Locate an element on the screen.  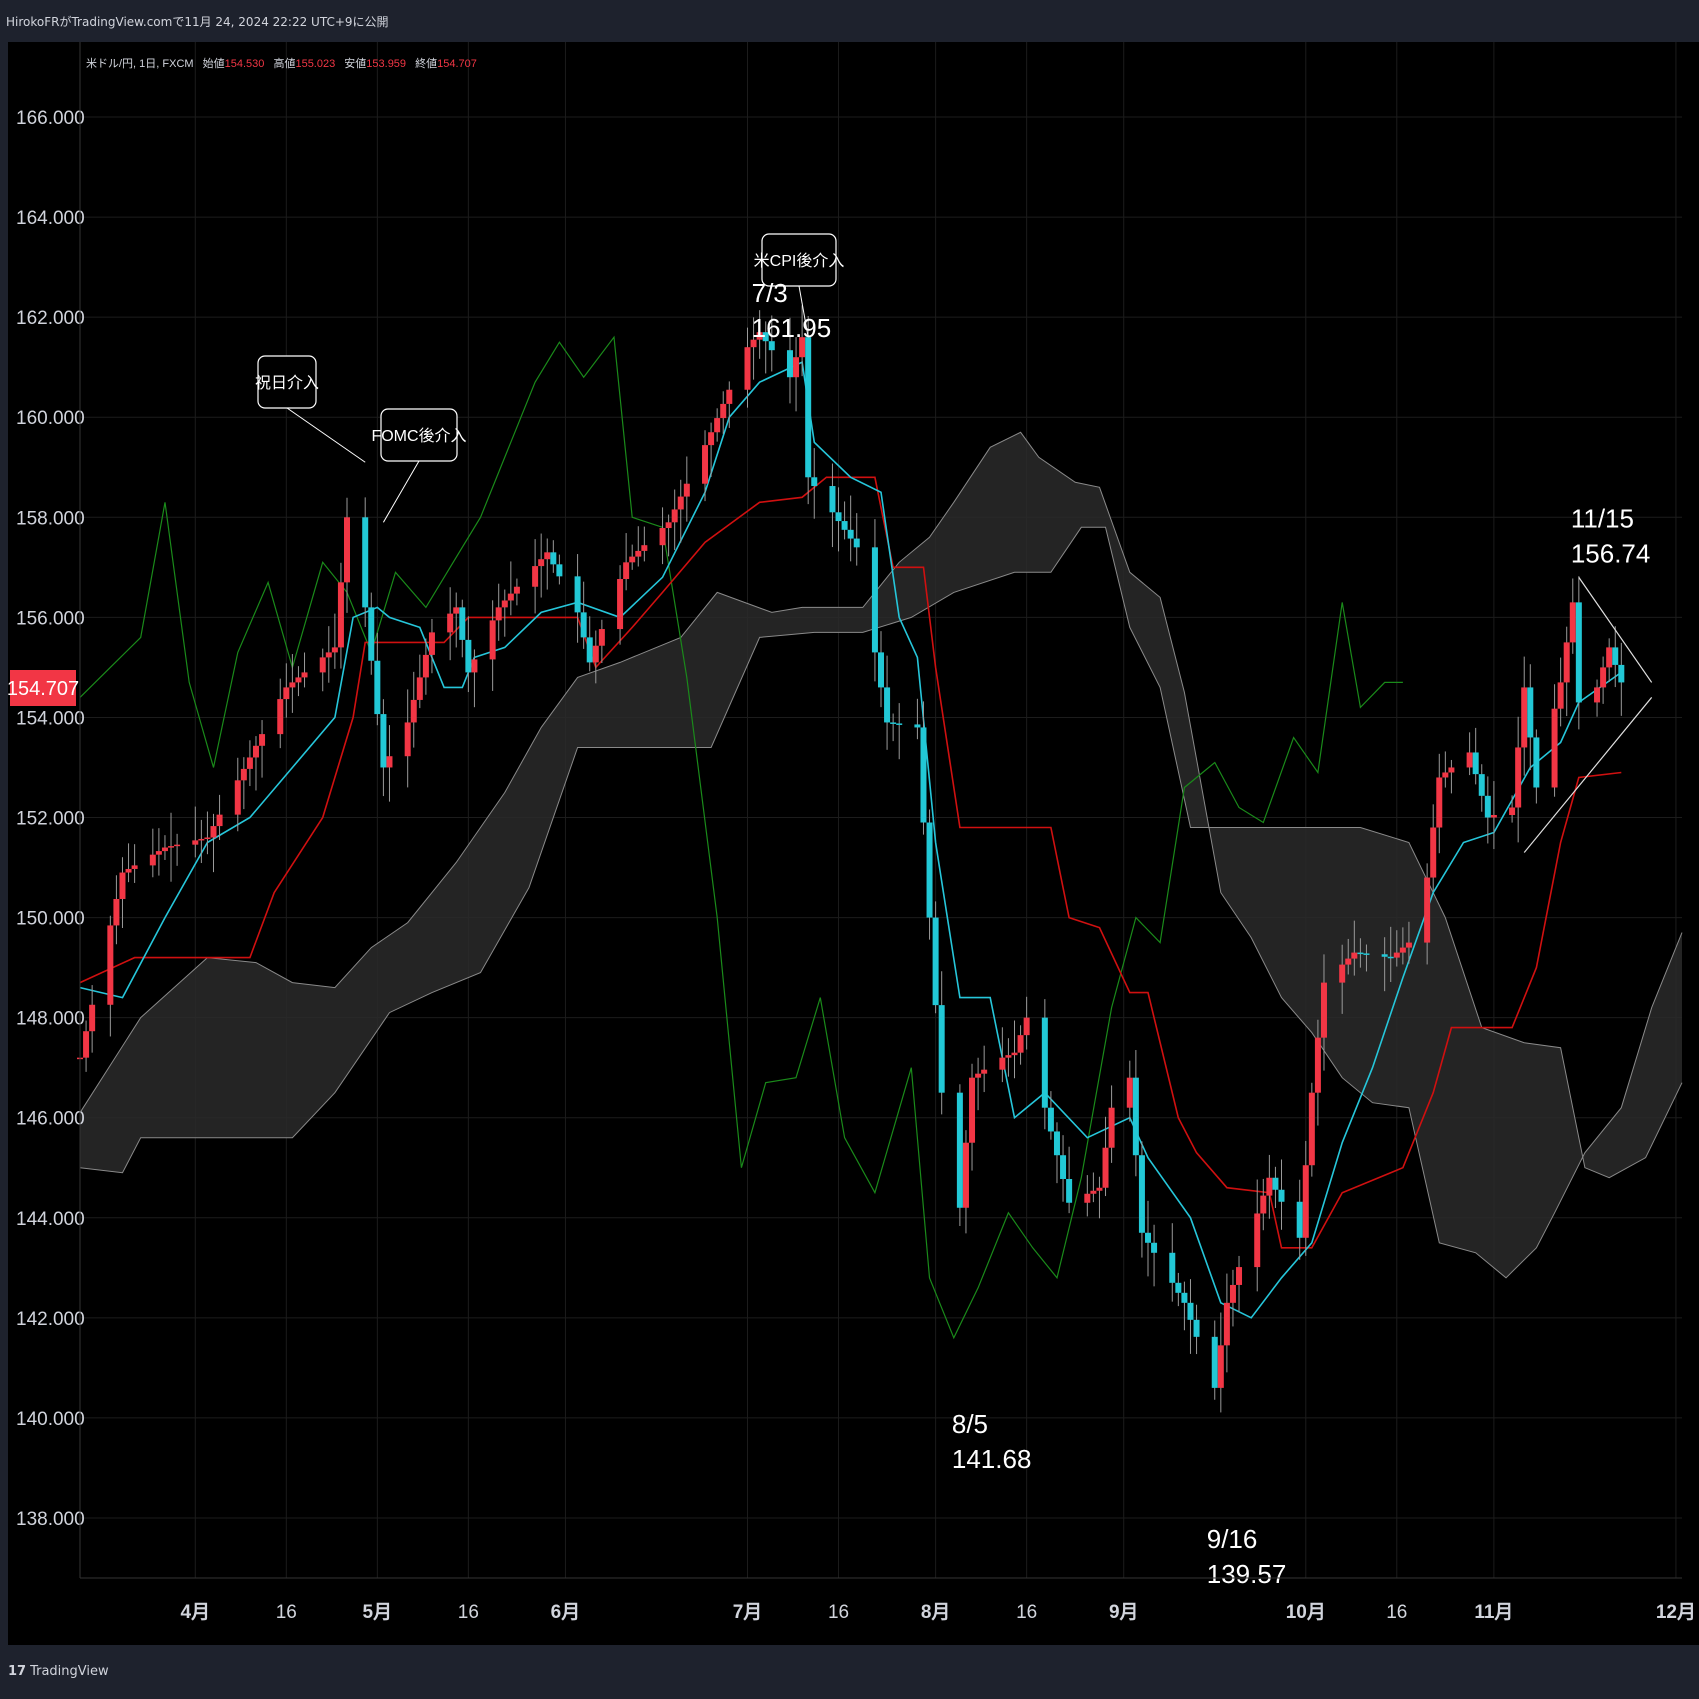
x-tick-label: 11月 is located at coordinates (1493, 1612).